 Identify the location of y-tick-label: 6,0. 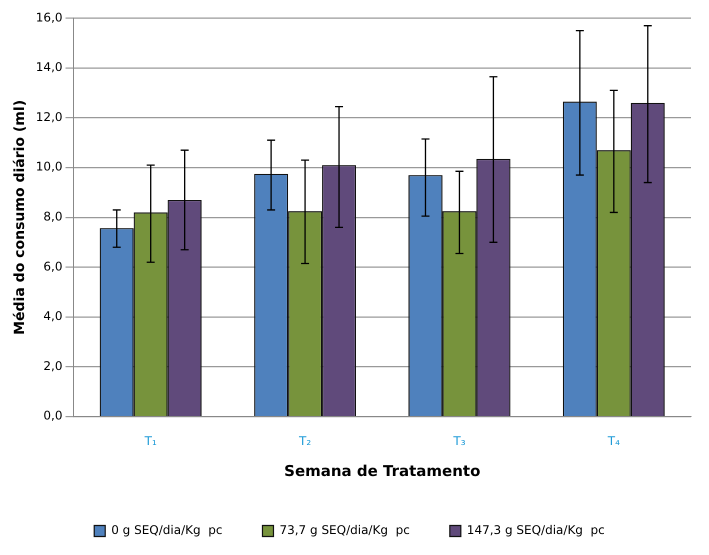
(53, 266).